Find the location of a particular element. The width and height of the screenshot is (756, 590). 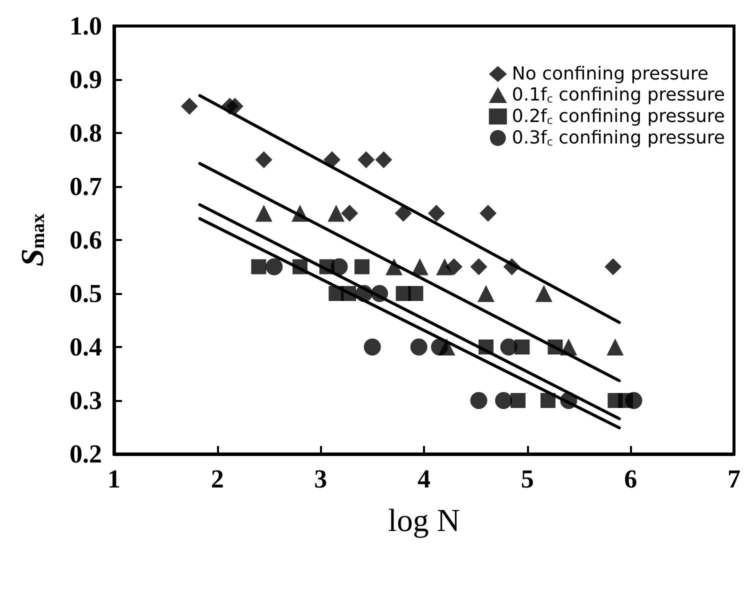

y-tick-label: 0.8 is located at coordinates (86, 133).